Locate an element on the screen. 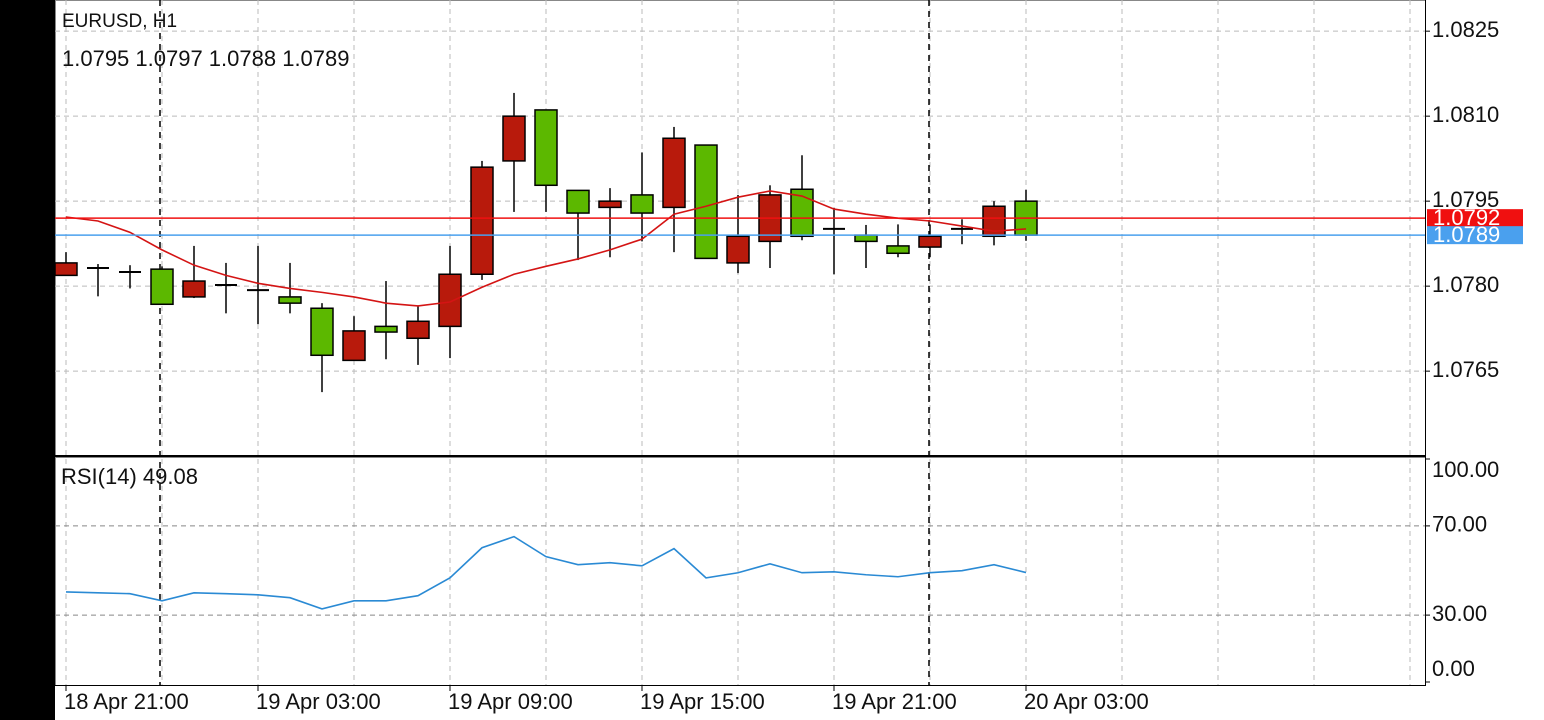  y-tick-label: 0.00 is located at coordinates (1453, 668).